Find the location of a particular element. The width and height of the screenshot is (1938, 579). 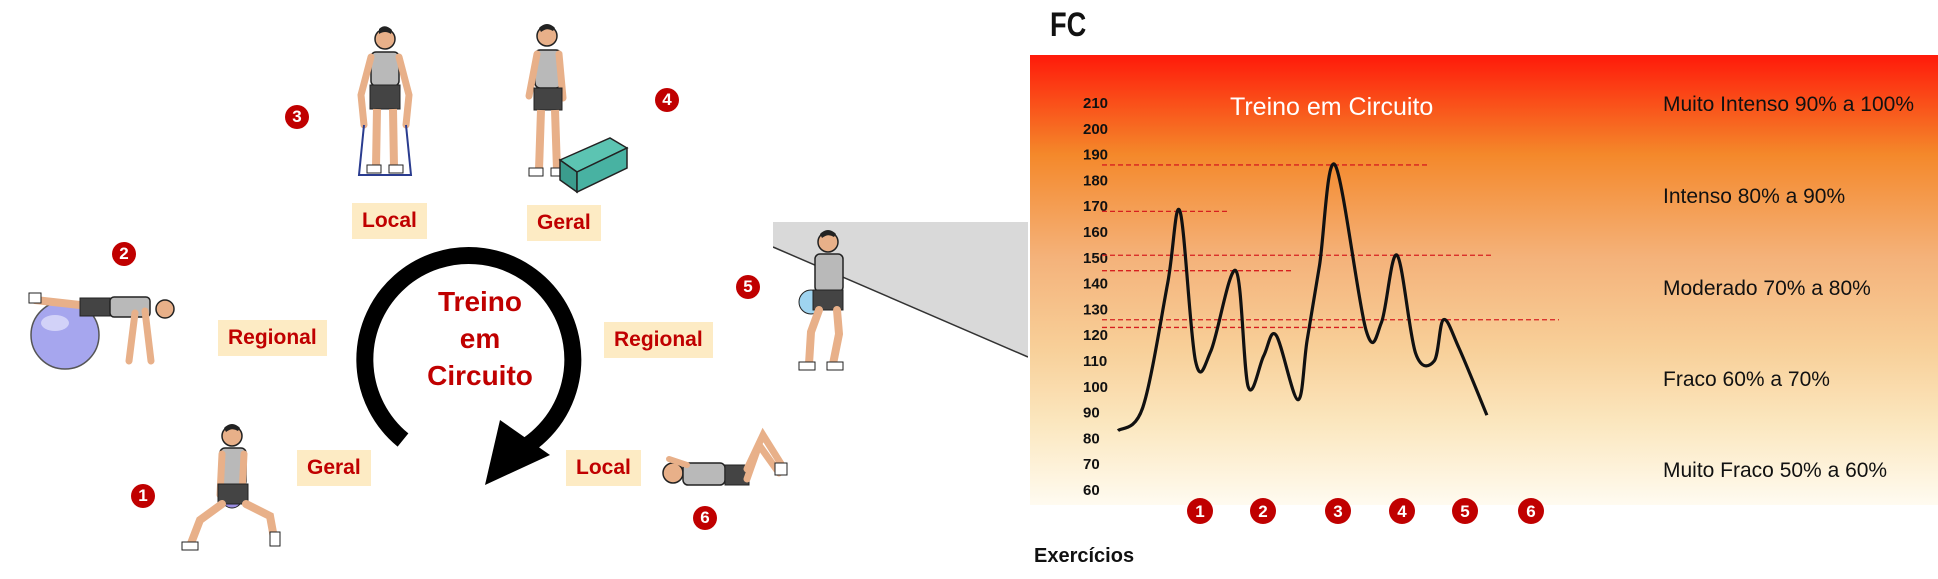

exercise-marker-label-6: 6 is located at coordinates (1530, 511).